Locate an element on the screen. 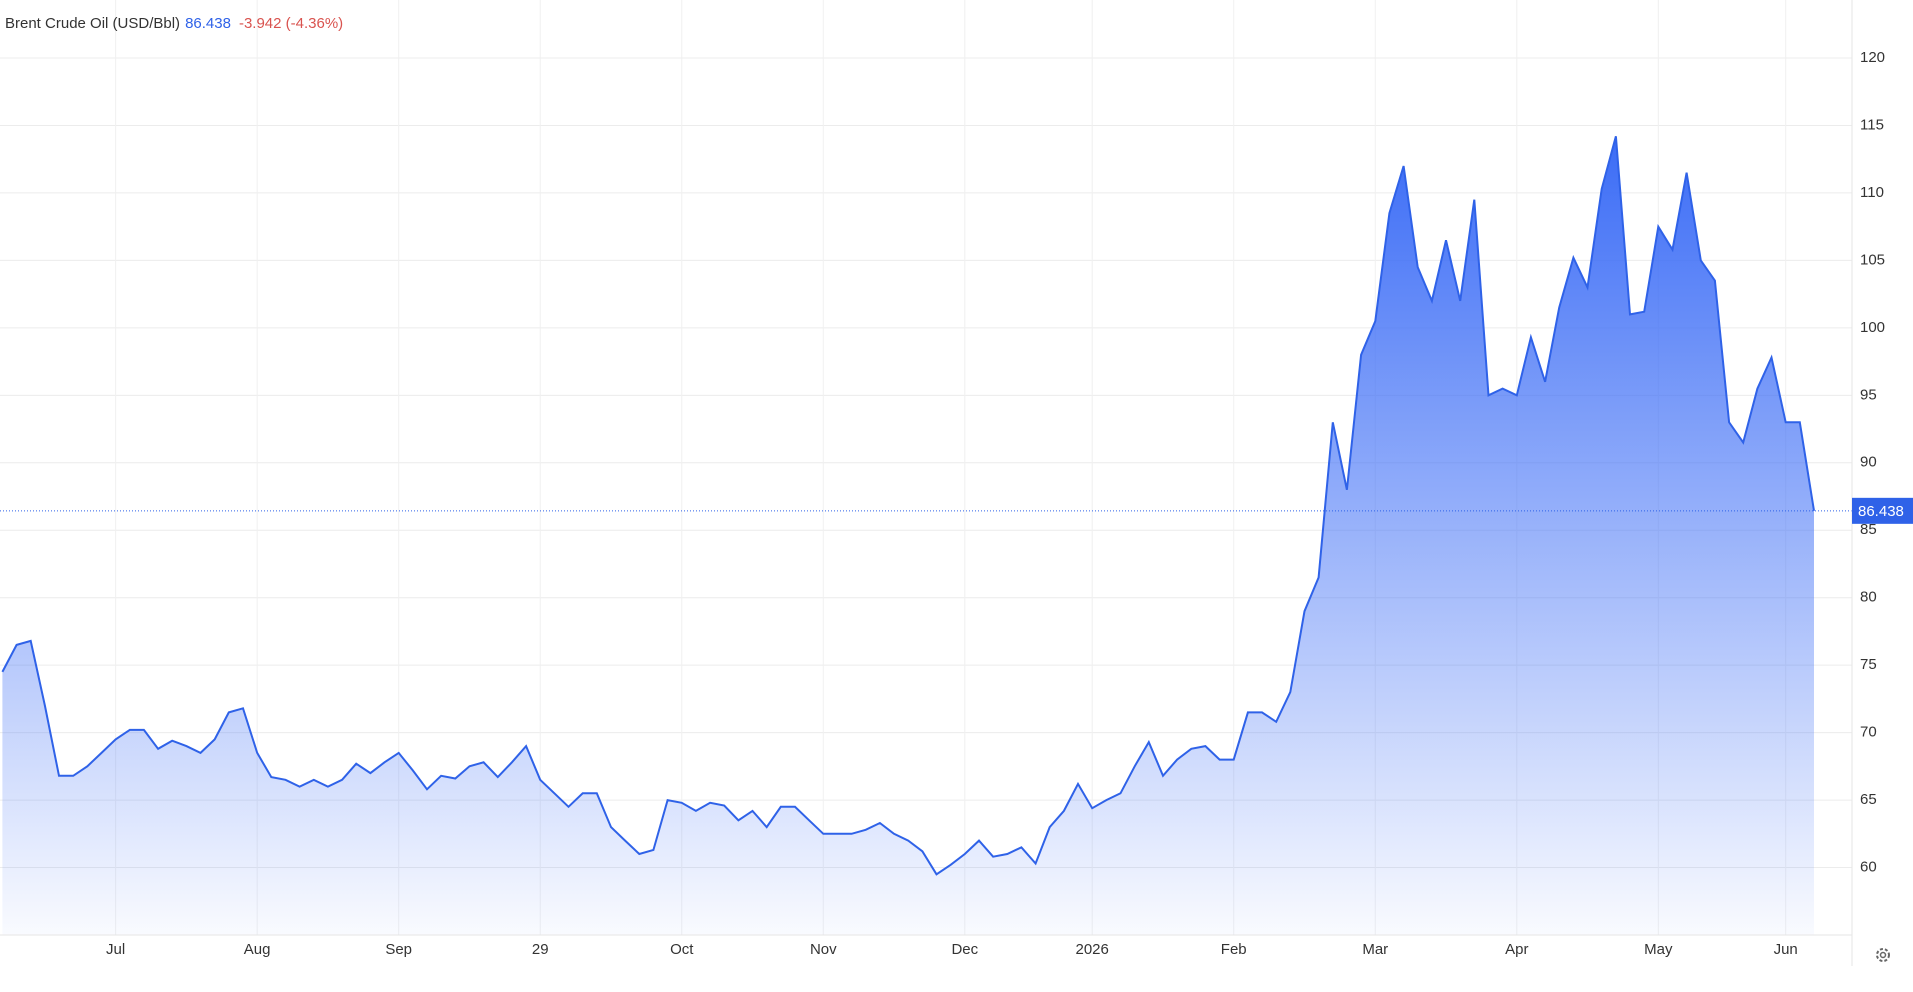  gear-outer is located at coordinates (1883, 955).